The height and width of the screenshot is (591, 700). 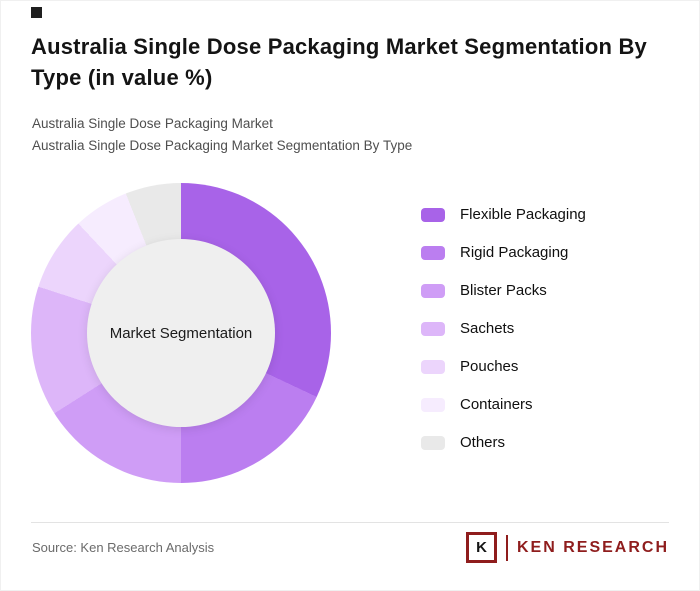 What do you see at coordinates (506, 547) in the screenshot?
I see `logo-separator` at bounding box center [506, 547].